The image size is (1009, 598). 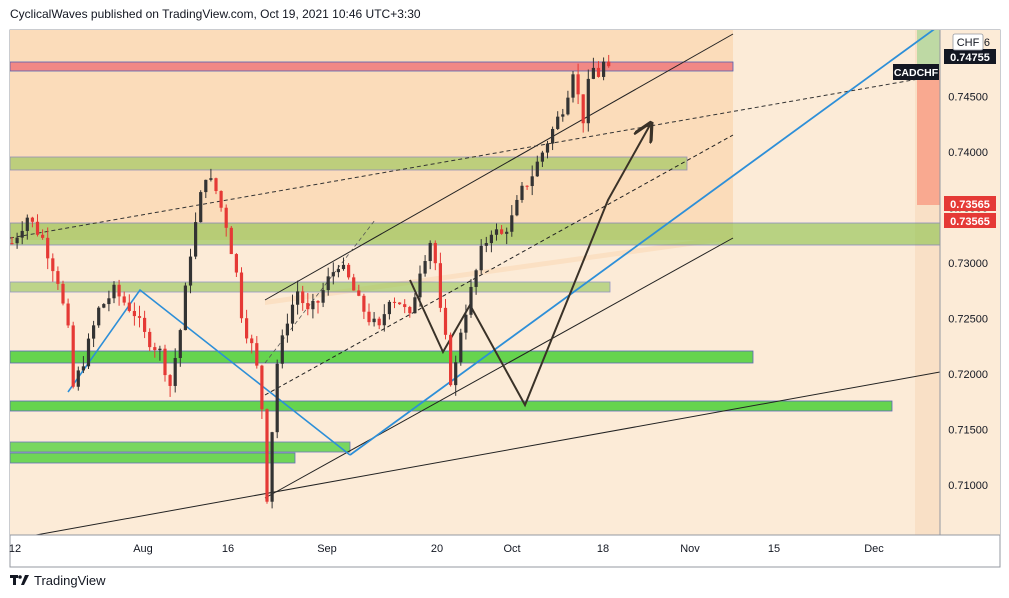 I want to click on right-green-zone, so click(x=928, y=50).